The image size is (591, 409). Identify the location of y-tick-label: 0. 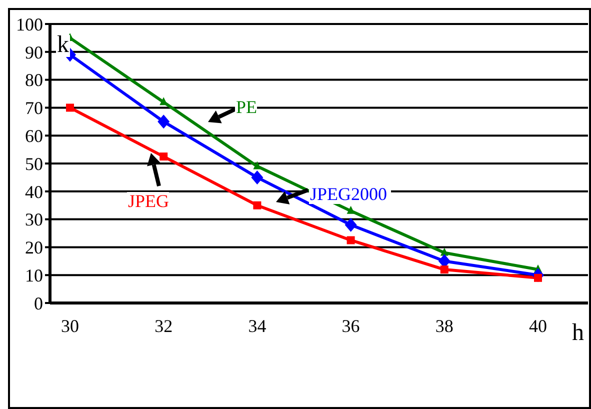
(38, 303).